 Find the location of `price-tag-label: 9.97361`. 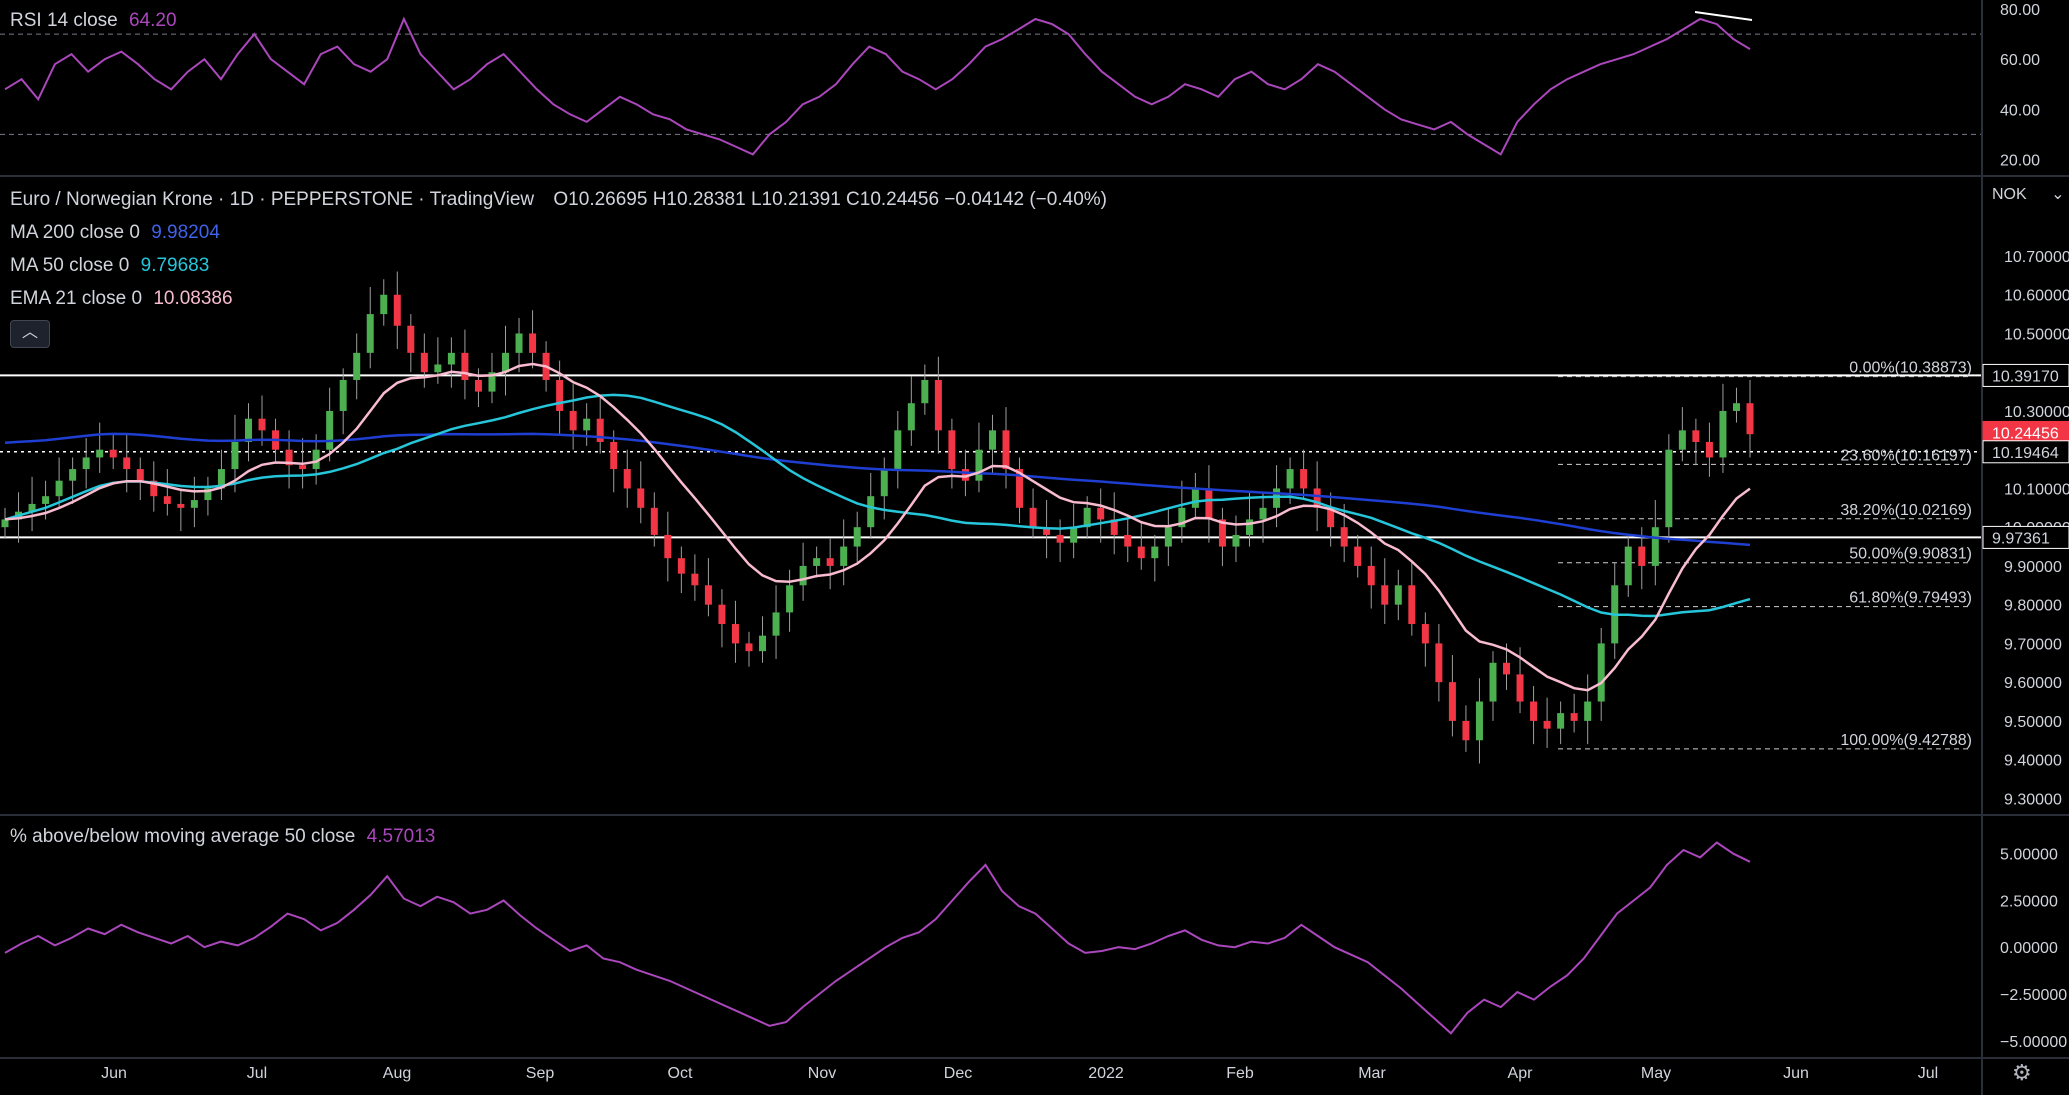

price-tag-label: 9.97361 is located at coordinates (2021, 538).